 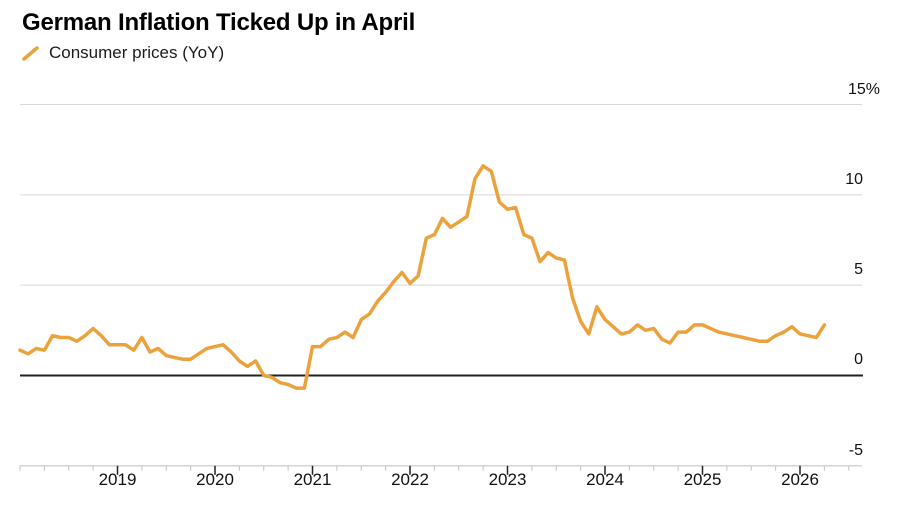 I want to click on legend-label: Consumer prices (YoY), so click(x=137, y=52).